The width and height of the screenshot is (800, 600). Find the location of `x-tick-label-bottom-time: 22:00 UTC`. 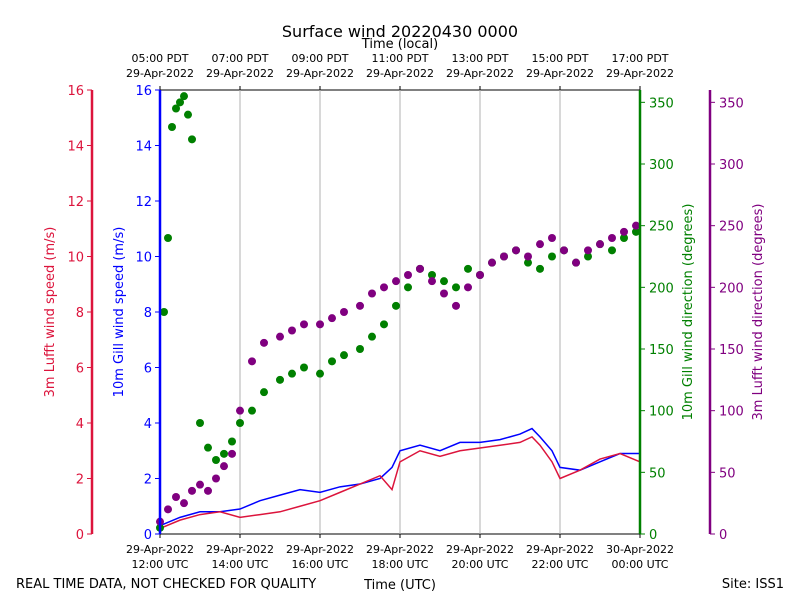

x-tick-label-bottom-time: 22:00 UTC is located at coordinates (559, 564).